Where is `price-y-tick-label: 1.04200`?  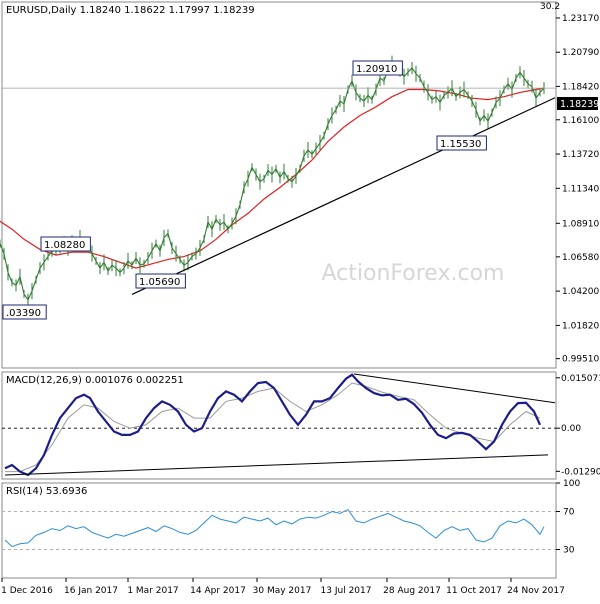 price-y-tick-label: 1.04200 is located at coordinates (580, 292).